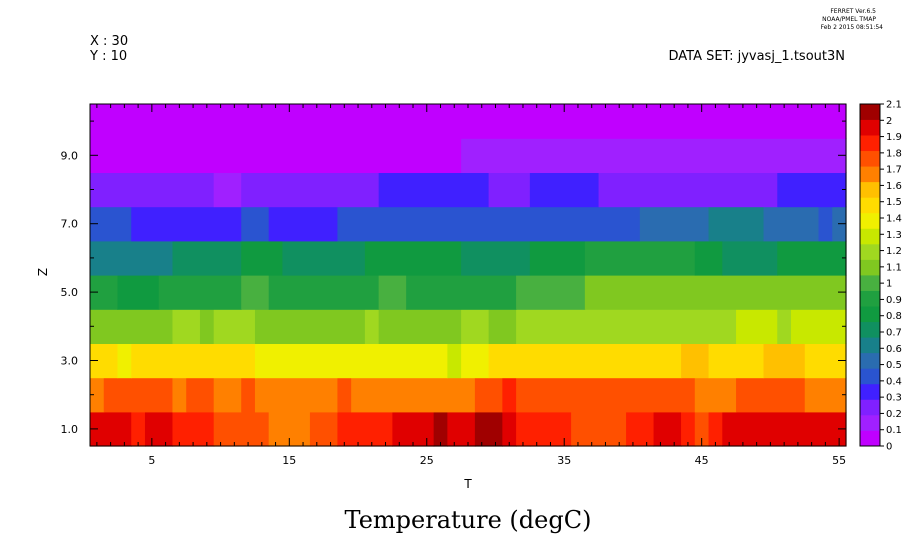  Describe the element at coordinates (894, 267) in the screenshot. I see `colorbar-label-11: 1.1` at that location.